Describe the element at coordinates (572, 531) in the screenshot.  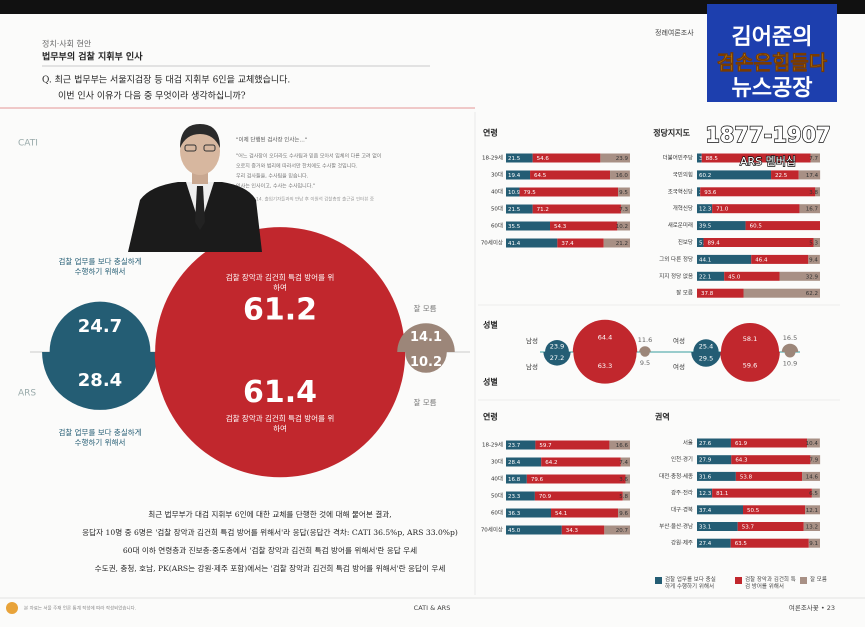
I see `bar-value: 34.3` at that location.